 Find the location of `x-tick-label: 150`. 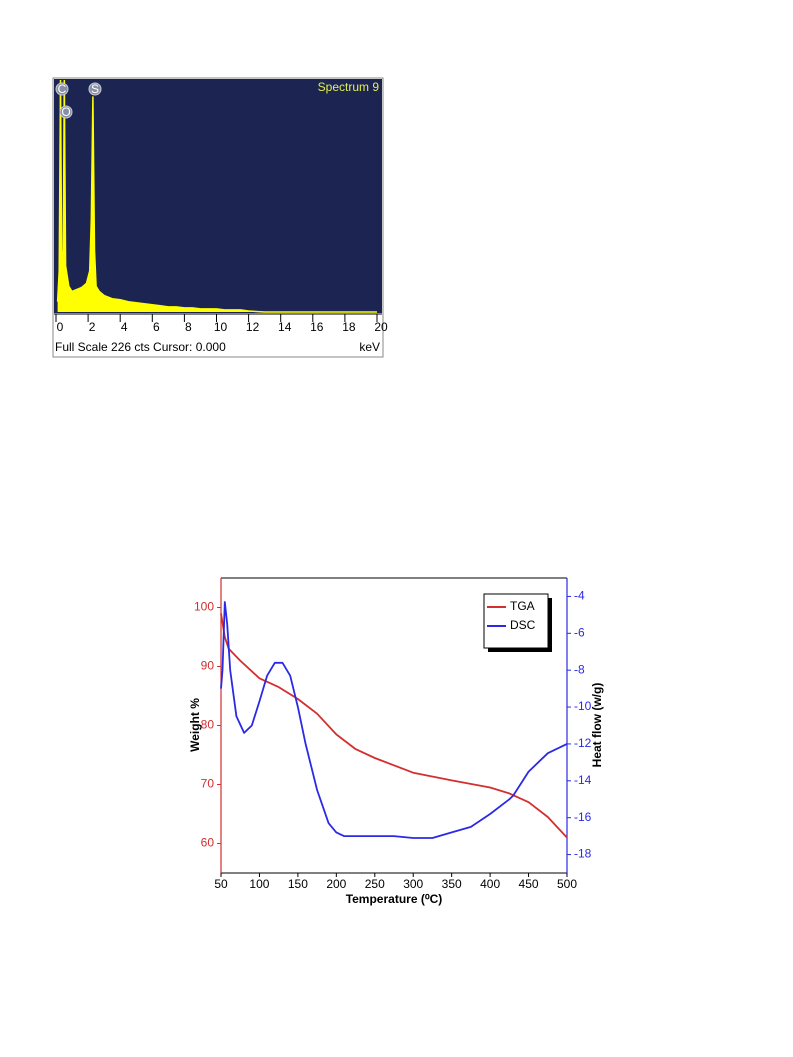

x-tick-label: 150 is located at coordinates (298, 884).